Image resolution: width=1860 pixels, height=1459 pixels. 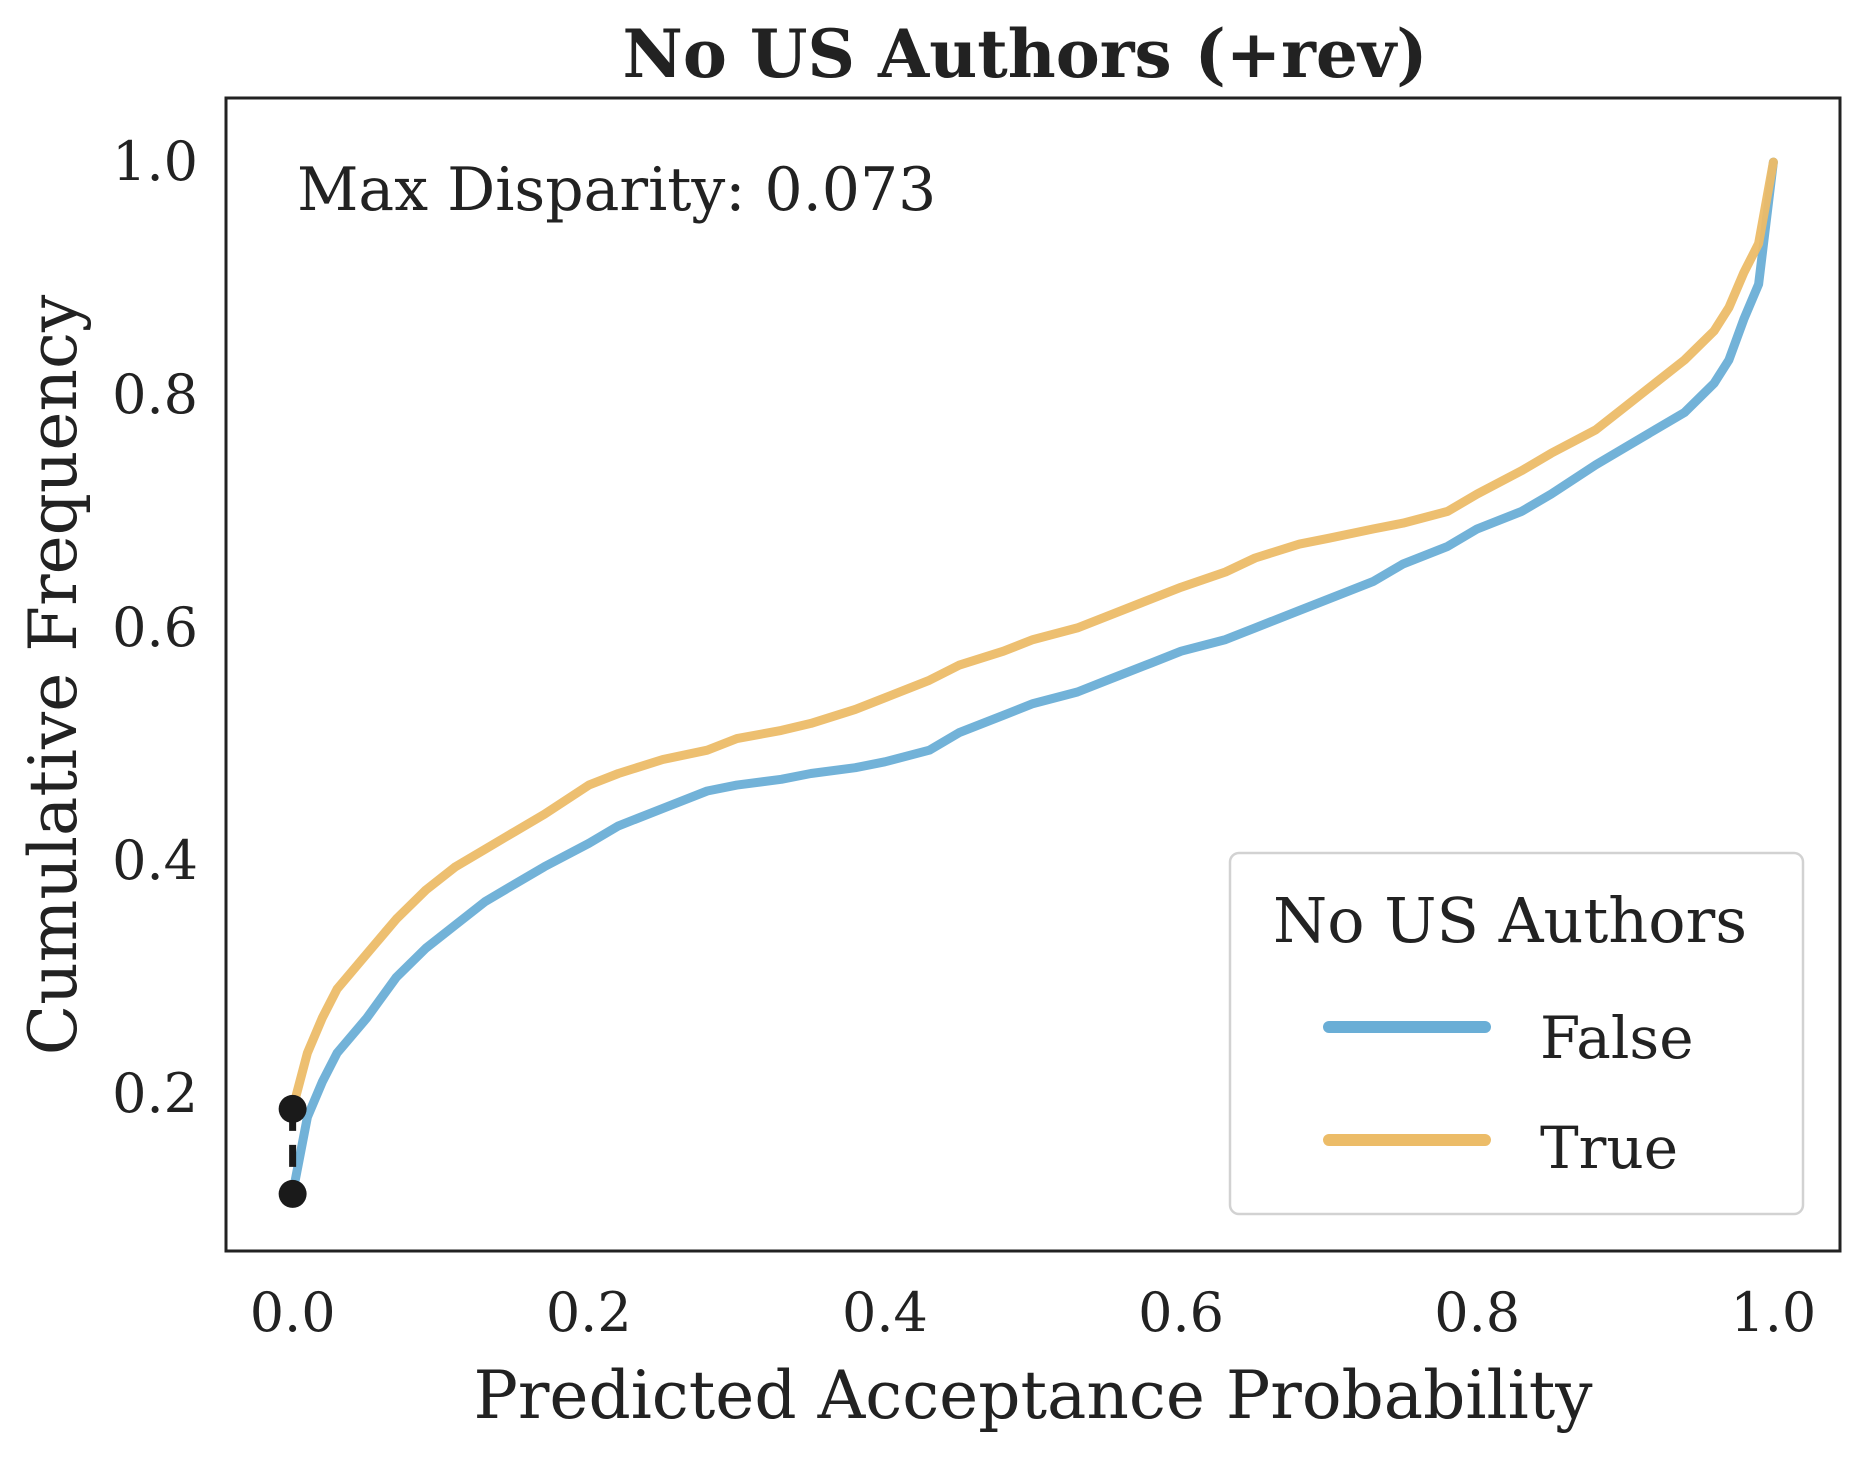 I want to click on x-tick-label: 0.8, so click(x=1477, y=1312).